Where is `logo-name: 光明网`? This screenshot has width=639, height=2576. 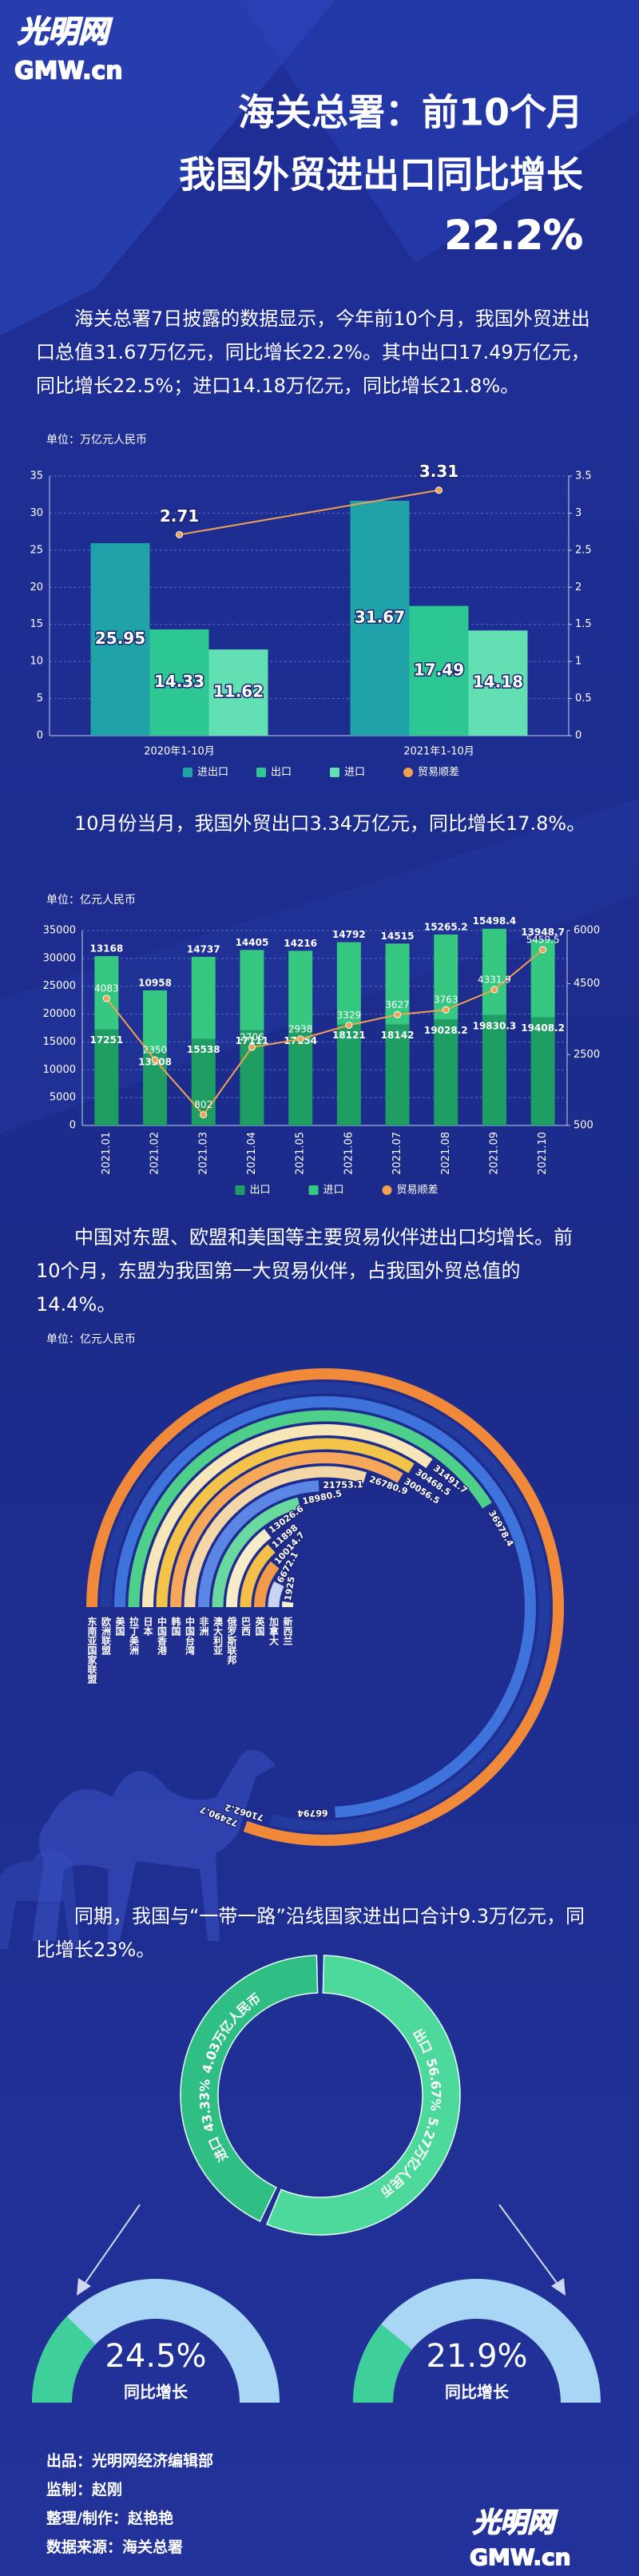
logo-name: 光明网 is located at coordinates (515, 2523).